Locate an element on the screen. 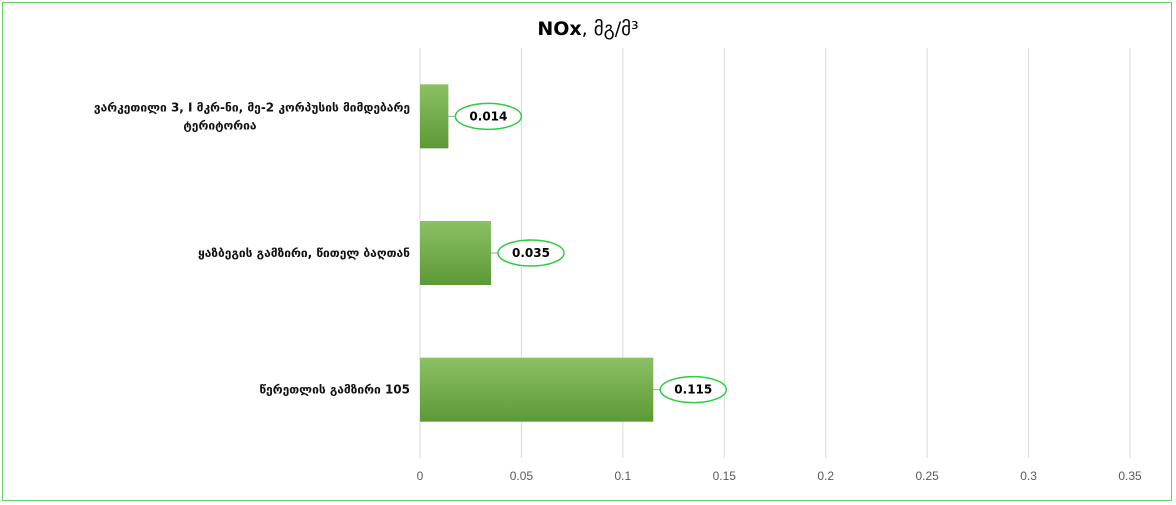 This screenshot has height=505, width=1176. x-tick-label: 0 is located at coordinates (420, 476).